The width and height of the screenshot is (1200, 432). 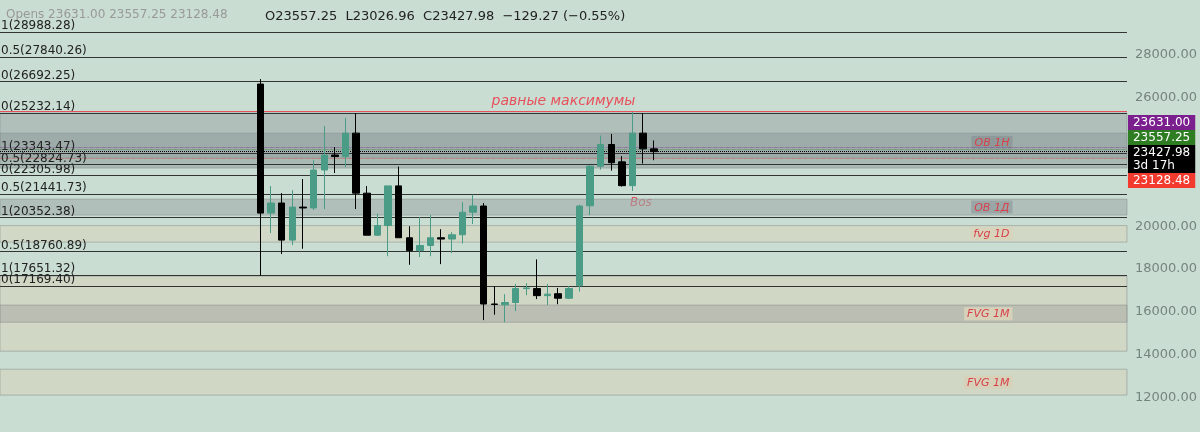 What do you see at coordinates (1161, 137) in the screenshot?
I see `ref-line-label: 23557.25` at bounding box center [1161, 137].